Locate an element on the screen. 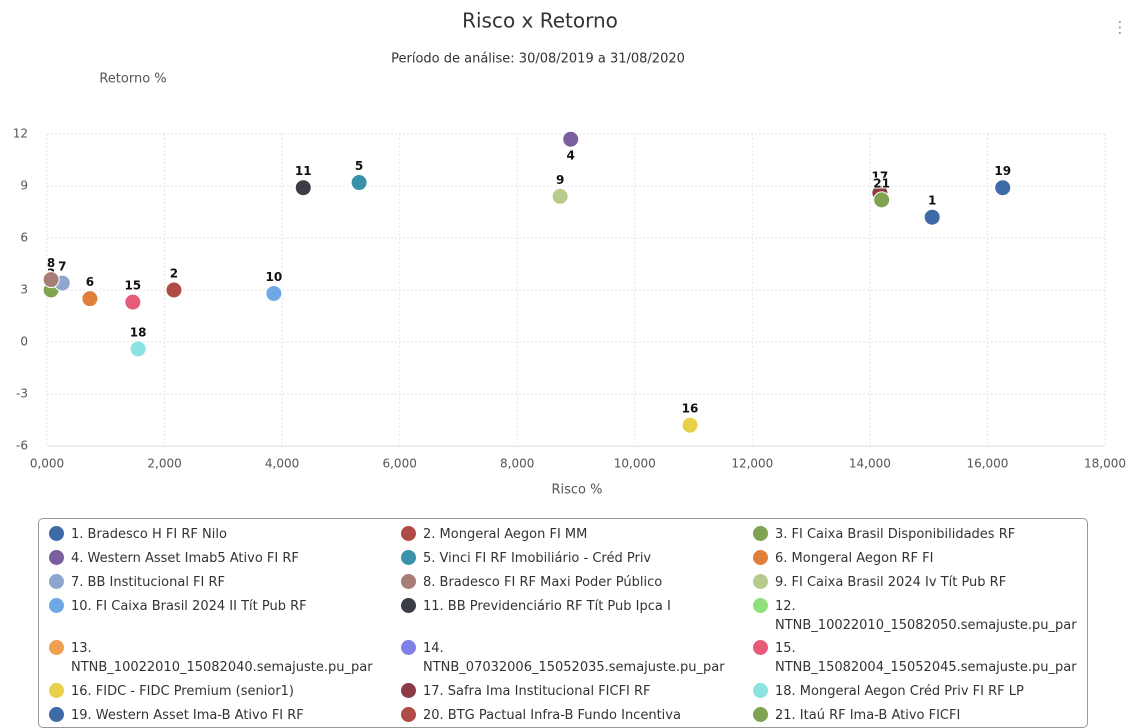  y-tick-label: -6 is located at coordinates (22, 446).